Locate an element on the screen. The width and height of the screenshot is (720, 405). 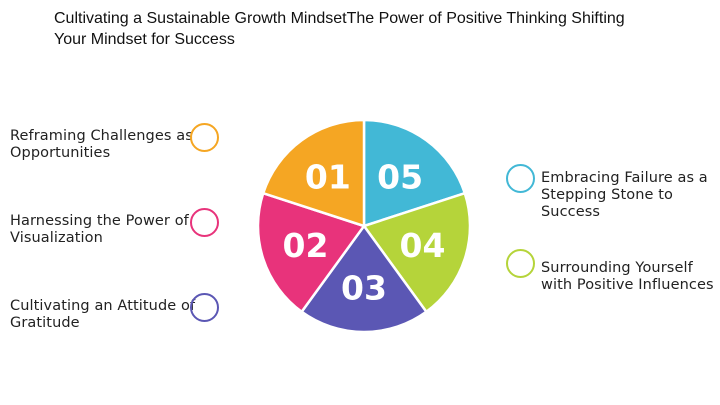
pie-number-03: 03 is located at coordinates (364, 287).